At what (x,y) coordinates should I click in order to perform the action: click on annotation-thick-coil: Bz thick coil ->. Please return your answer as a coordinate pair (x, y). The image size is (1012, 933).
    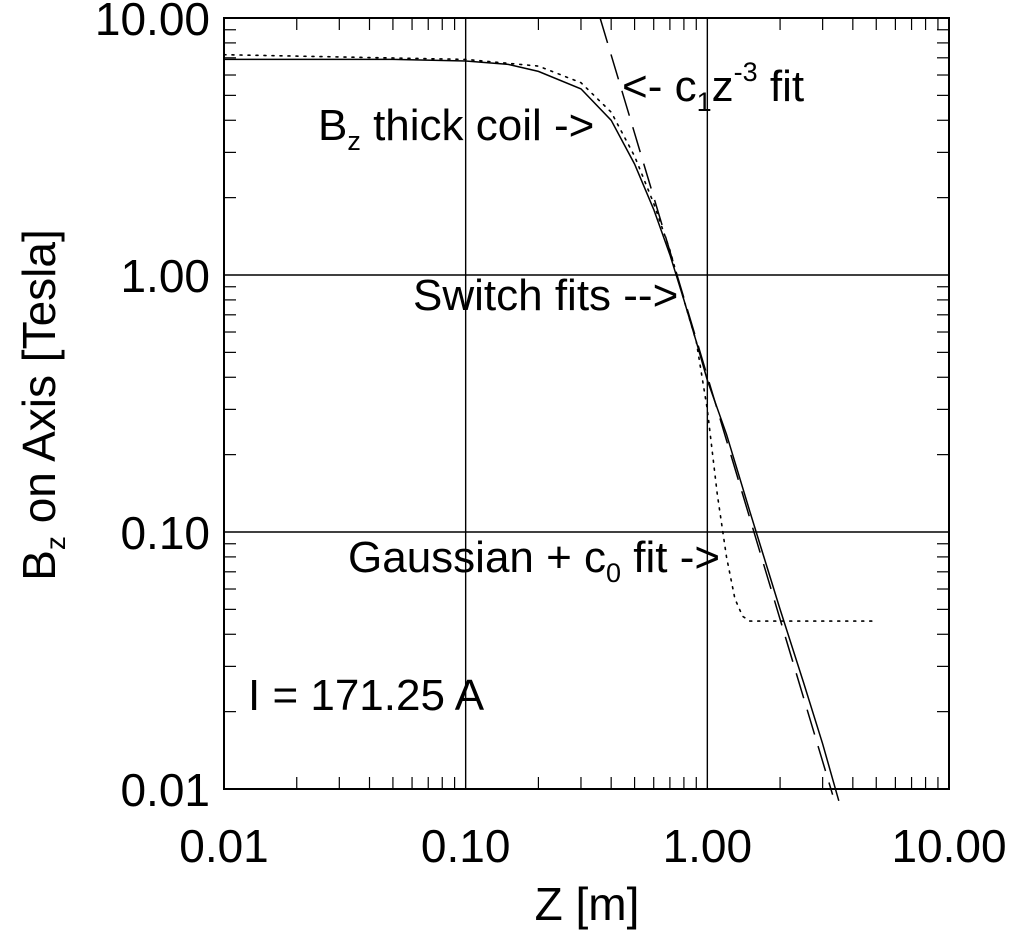
    Looking at the image, I should click on (456, 128).